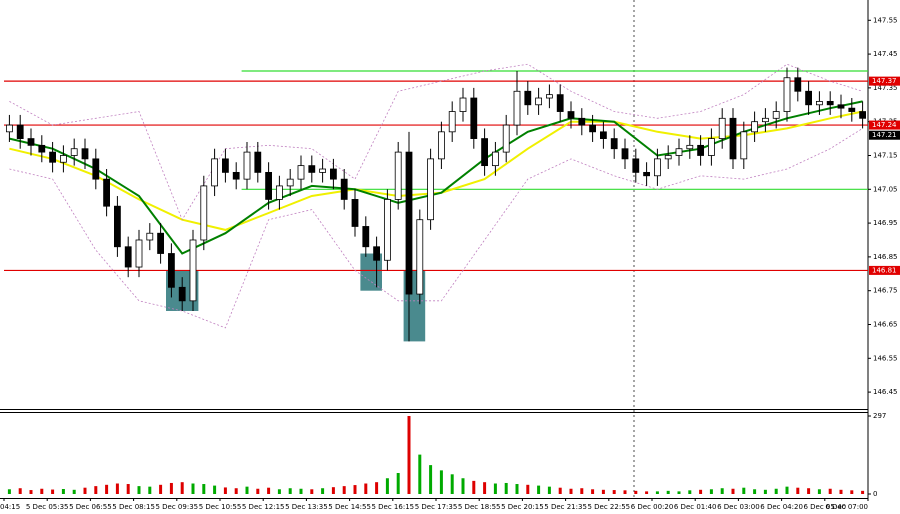 The width and height of the screenshot is (900, 514). Describe the element at coordinates (884, 135) in the screenshot. I see `current-price-label: 147.21` at that location.